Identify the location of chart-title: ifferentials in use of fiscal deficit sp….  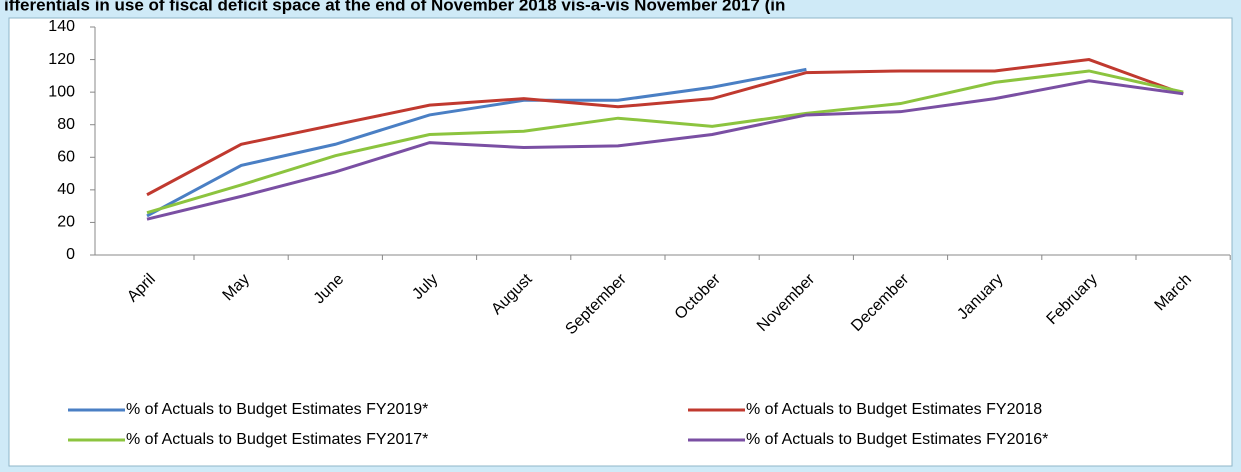
(394, 7).